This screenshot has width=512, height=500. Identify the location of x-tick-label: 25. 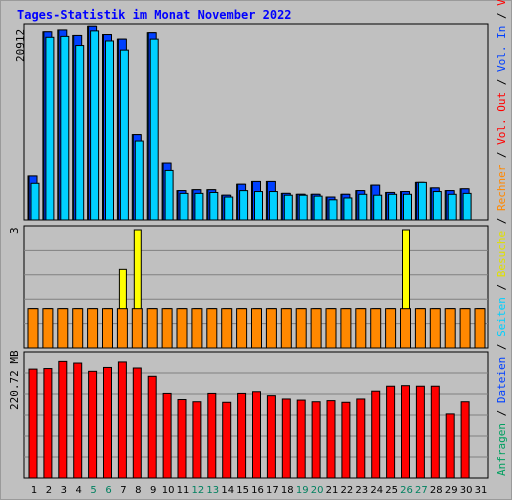
(391, 490).